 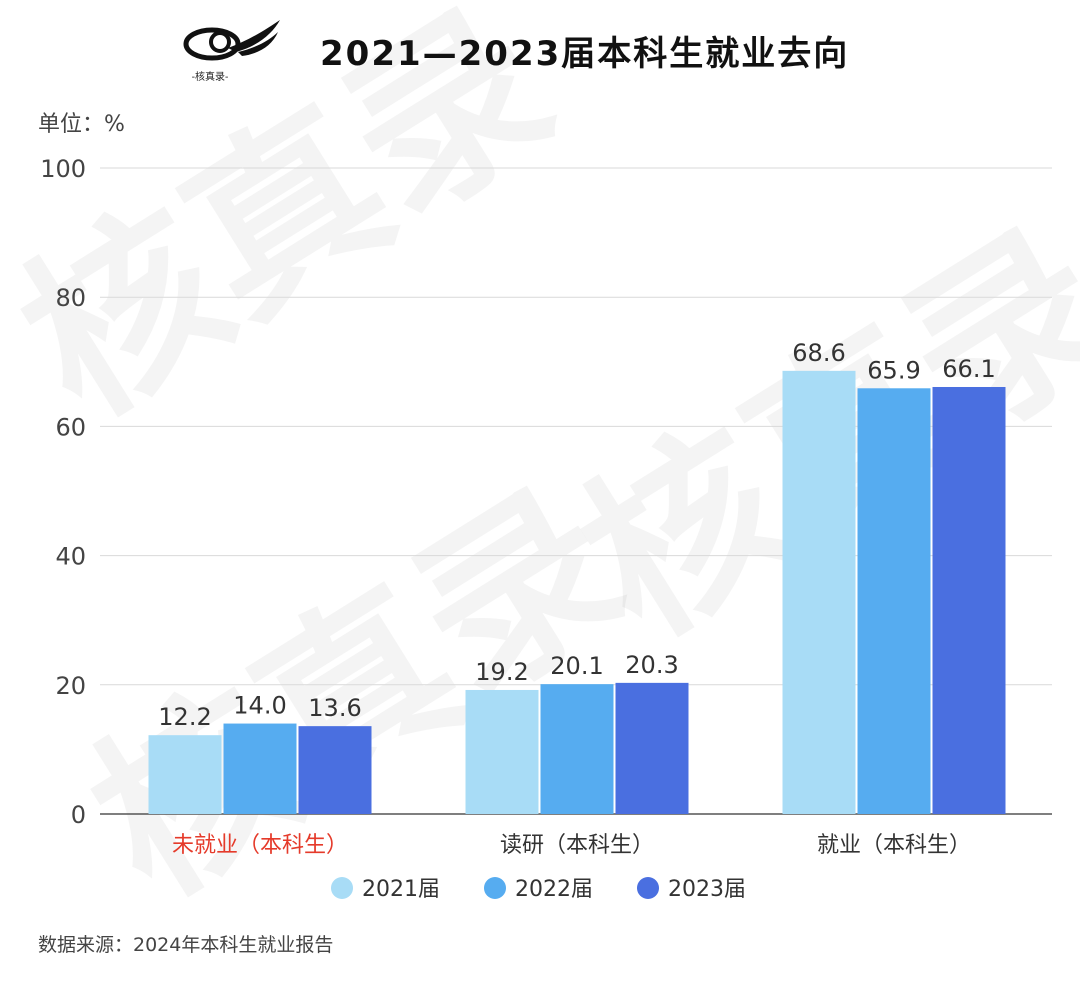 What do you see at coordinates (576, 666) in the screenshot?
I see `data-label: 20.1` at bounding box center [576, 666].